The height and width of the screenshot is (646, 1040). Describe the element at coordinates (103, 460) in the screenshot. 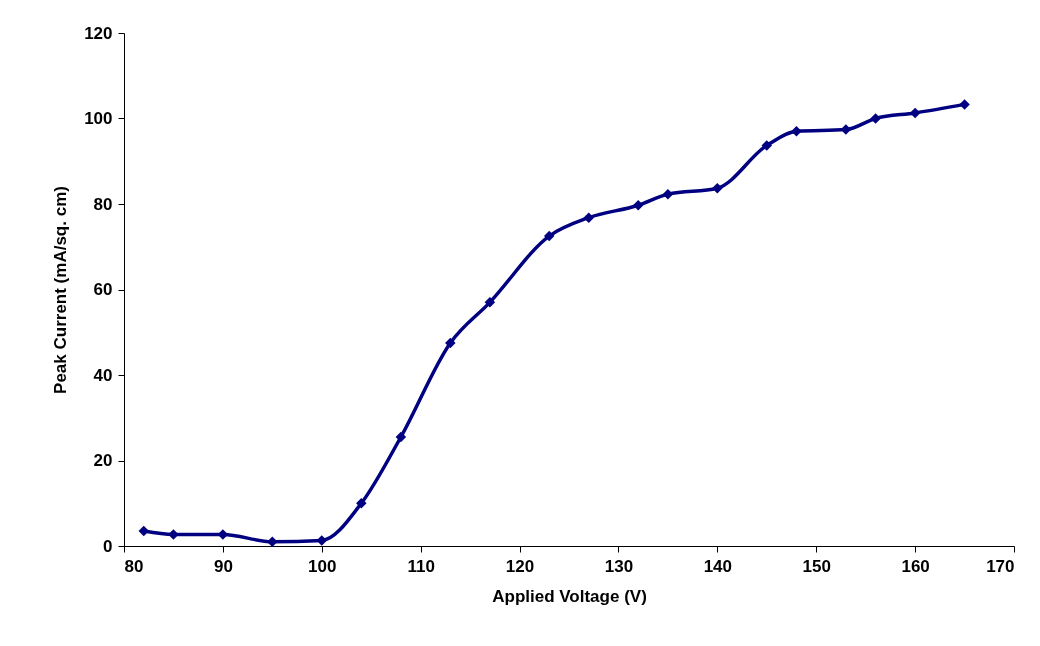

I see `y-tick-label: 20` at that location.